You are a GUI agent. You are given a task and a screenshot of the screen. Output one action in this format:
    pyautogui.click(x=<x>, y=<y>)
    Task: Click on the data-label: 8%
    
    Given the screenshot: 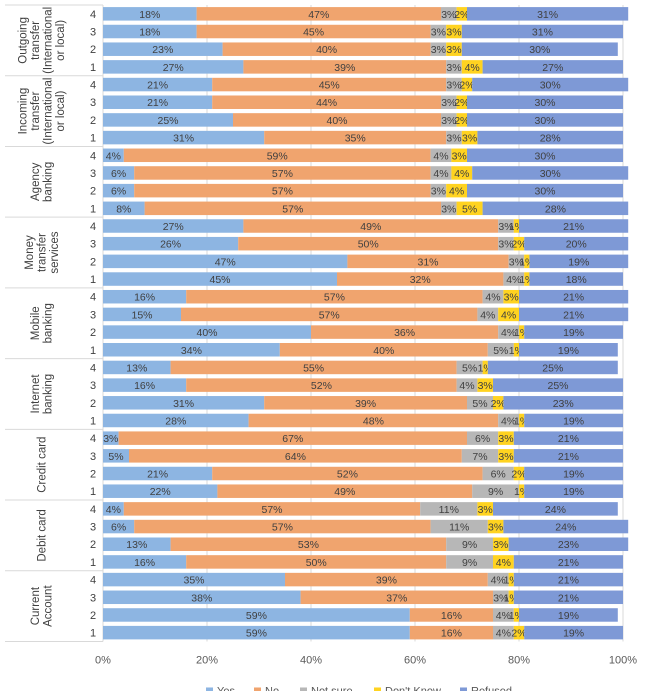 What is the action you would take?
    pyautogui.click(x=123, y=209)
    